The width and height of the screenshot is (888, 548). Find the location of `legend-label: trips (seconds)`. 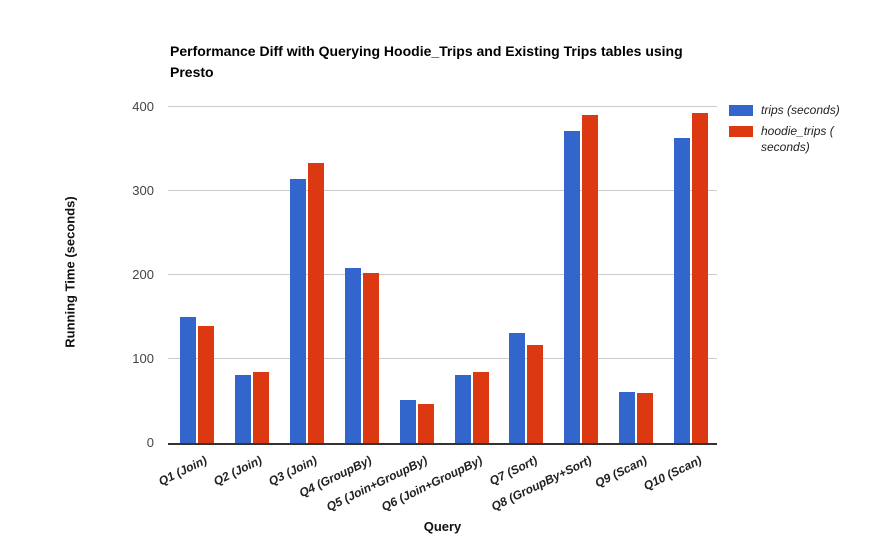

legend-label: trips (seconds) is located at coordinates (800, 110).